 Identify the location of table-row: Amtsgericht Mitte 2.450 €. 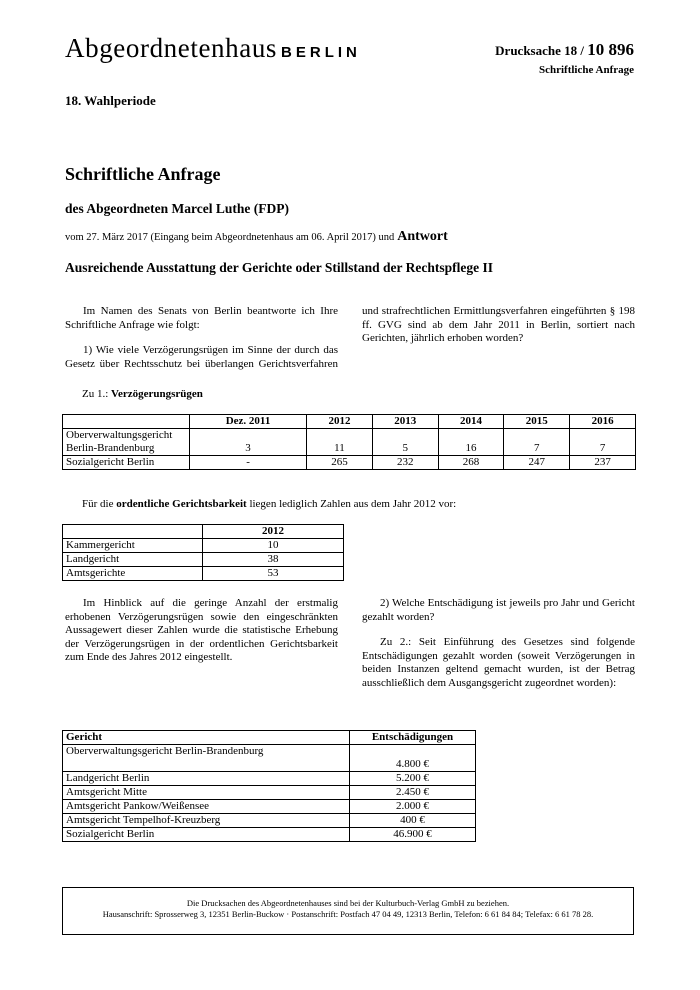
(269, 792).